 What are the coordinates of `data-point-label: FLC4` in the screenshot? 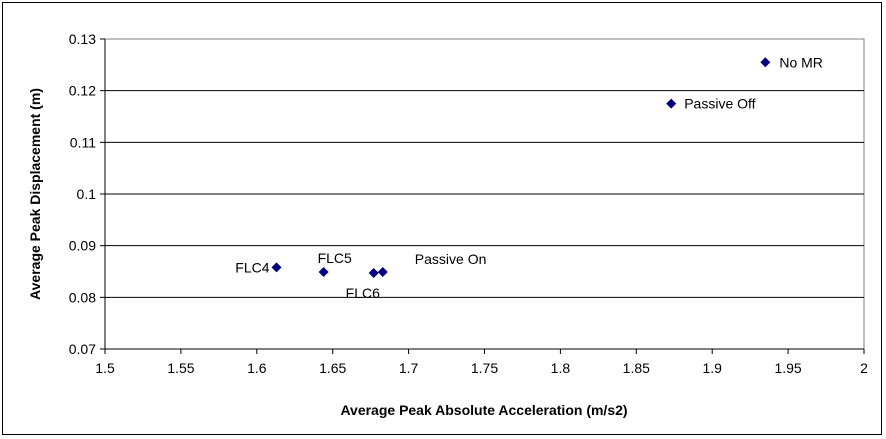 It's located at (252, 267).